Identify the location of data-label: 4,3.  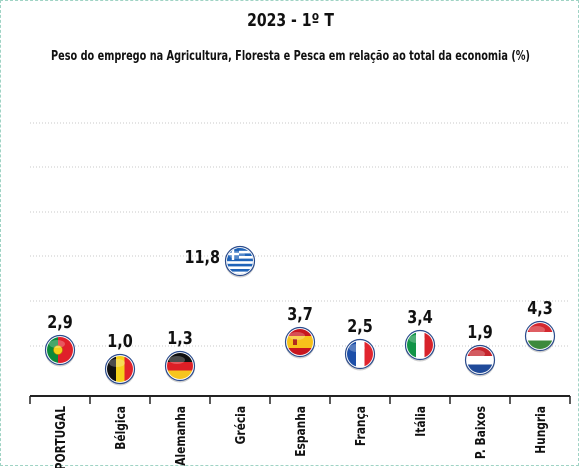
(539, 307).